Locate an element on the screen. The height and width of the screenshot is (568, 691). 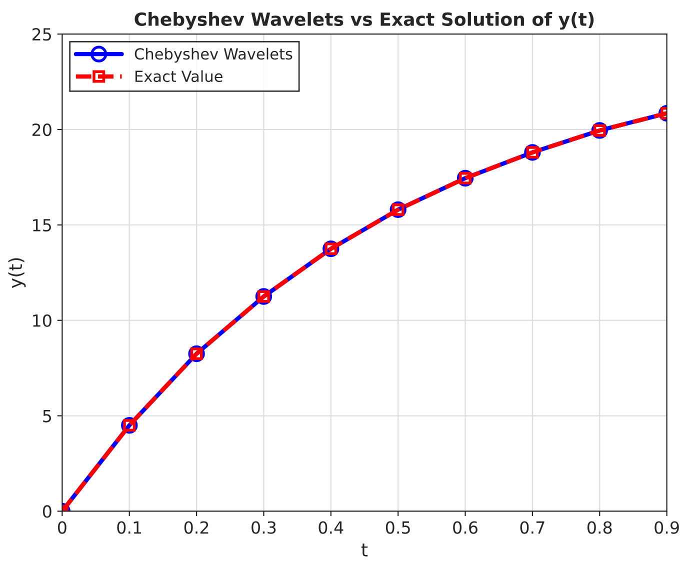
y-tick-label: 25 is located at coordinates (42, 34).